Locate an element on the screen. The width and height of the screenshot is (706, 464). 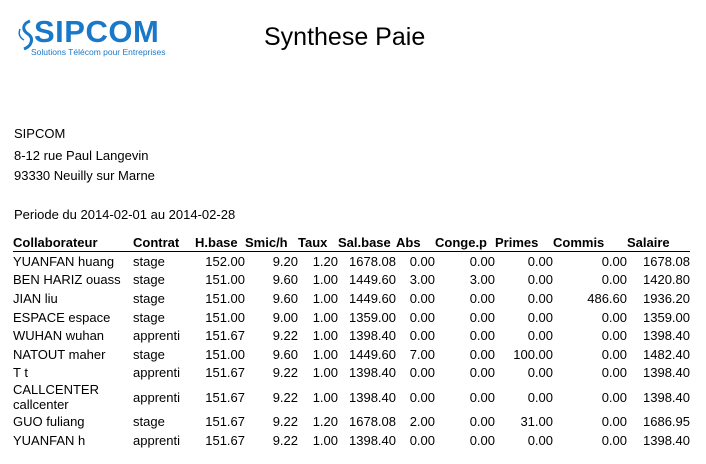
col-header: H.base is located at coordinates (220, 243).